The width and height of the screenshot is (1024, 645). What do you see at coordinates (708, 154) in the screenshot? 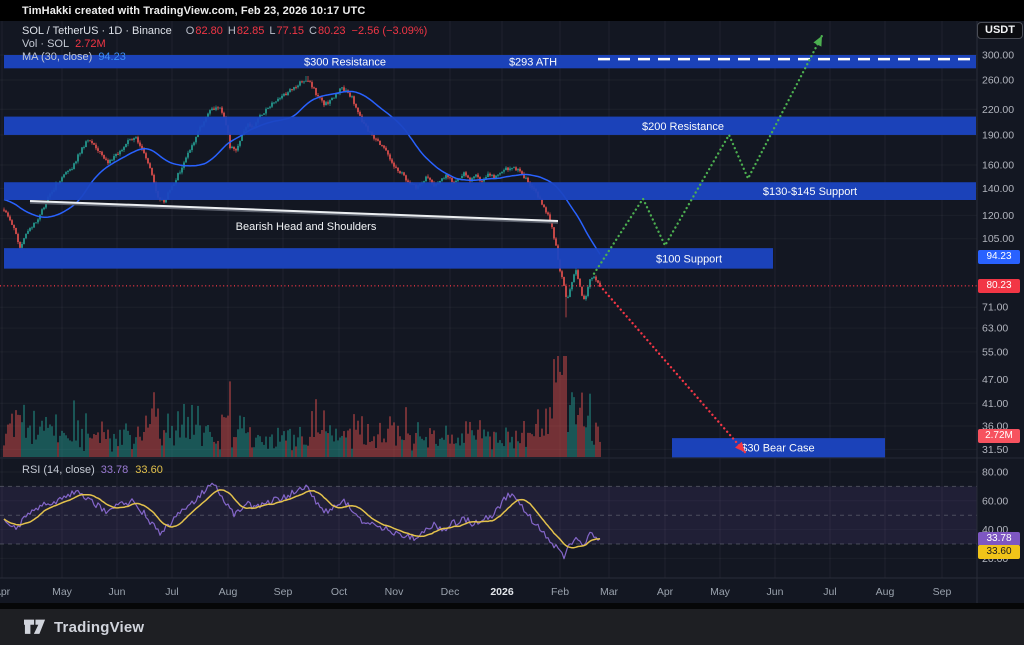
I see `bull-case-projection` at bounding box center [708, 154].